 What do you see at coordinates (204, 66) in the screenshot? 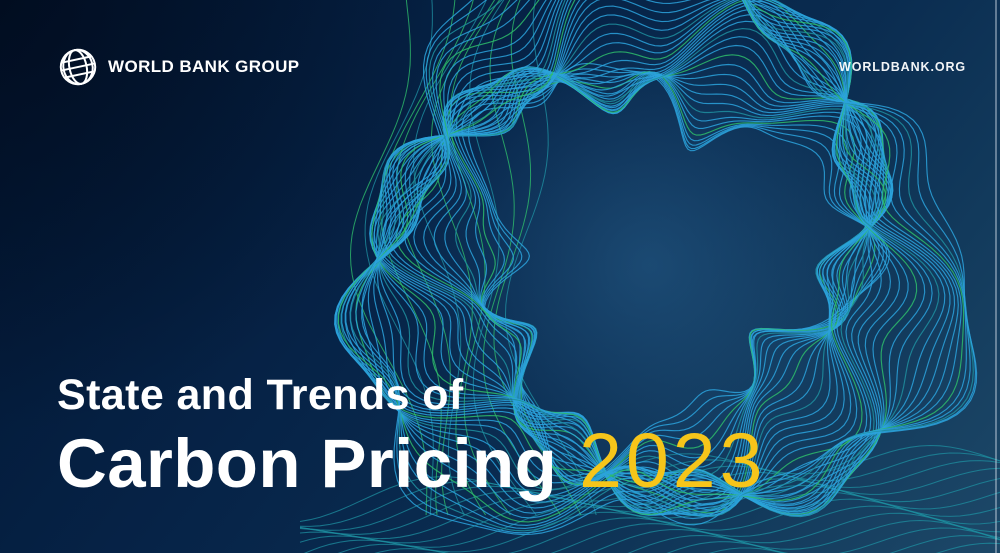
I see `logo-label: WORLD BANK GROUP` at bounding box center [204, 66].